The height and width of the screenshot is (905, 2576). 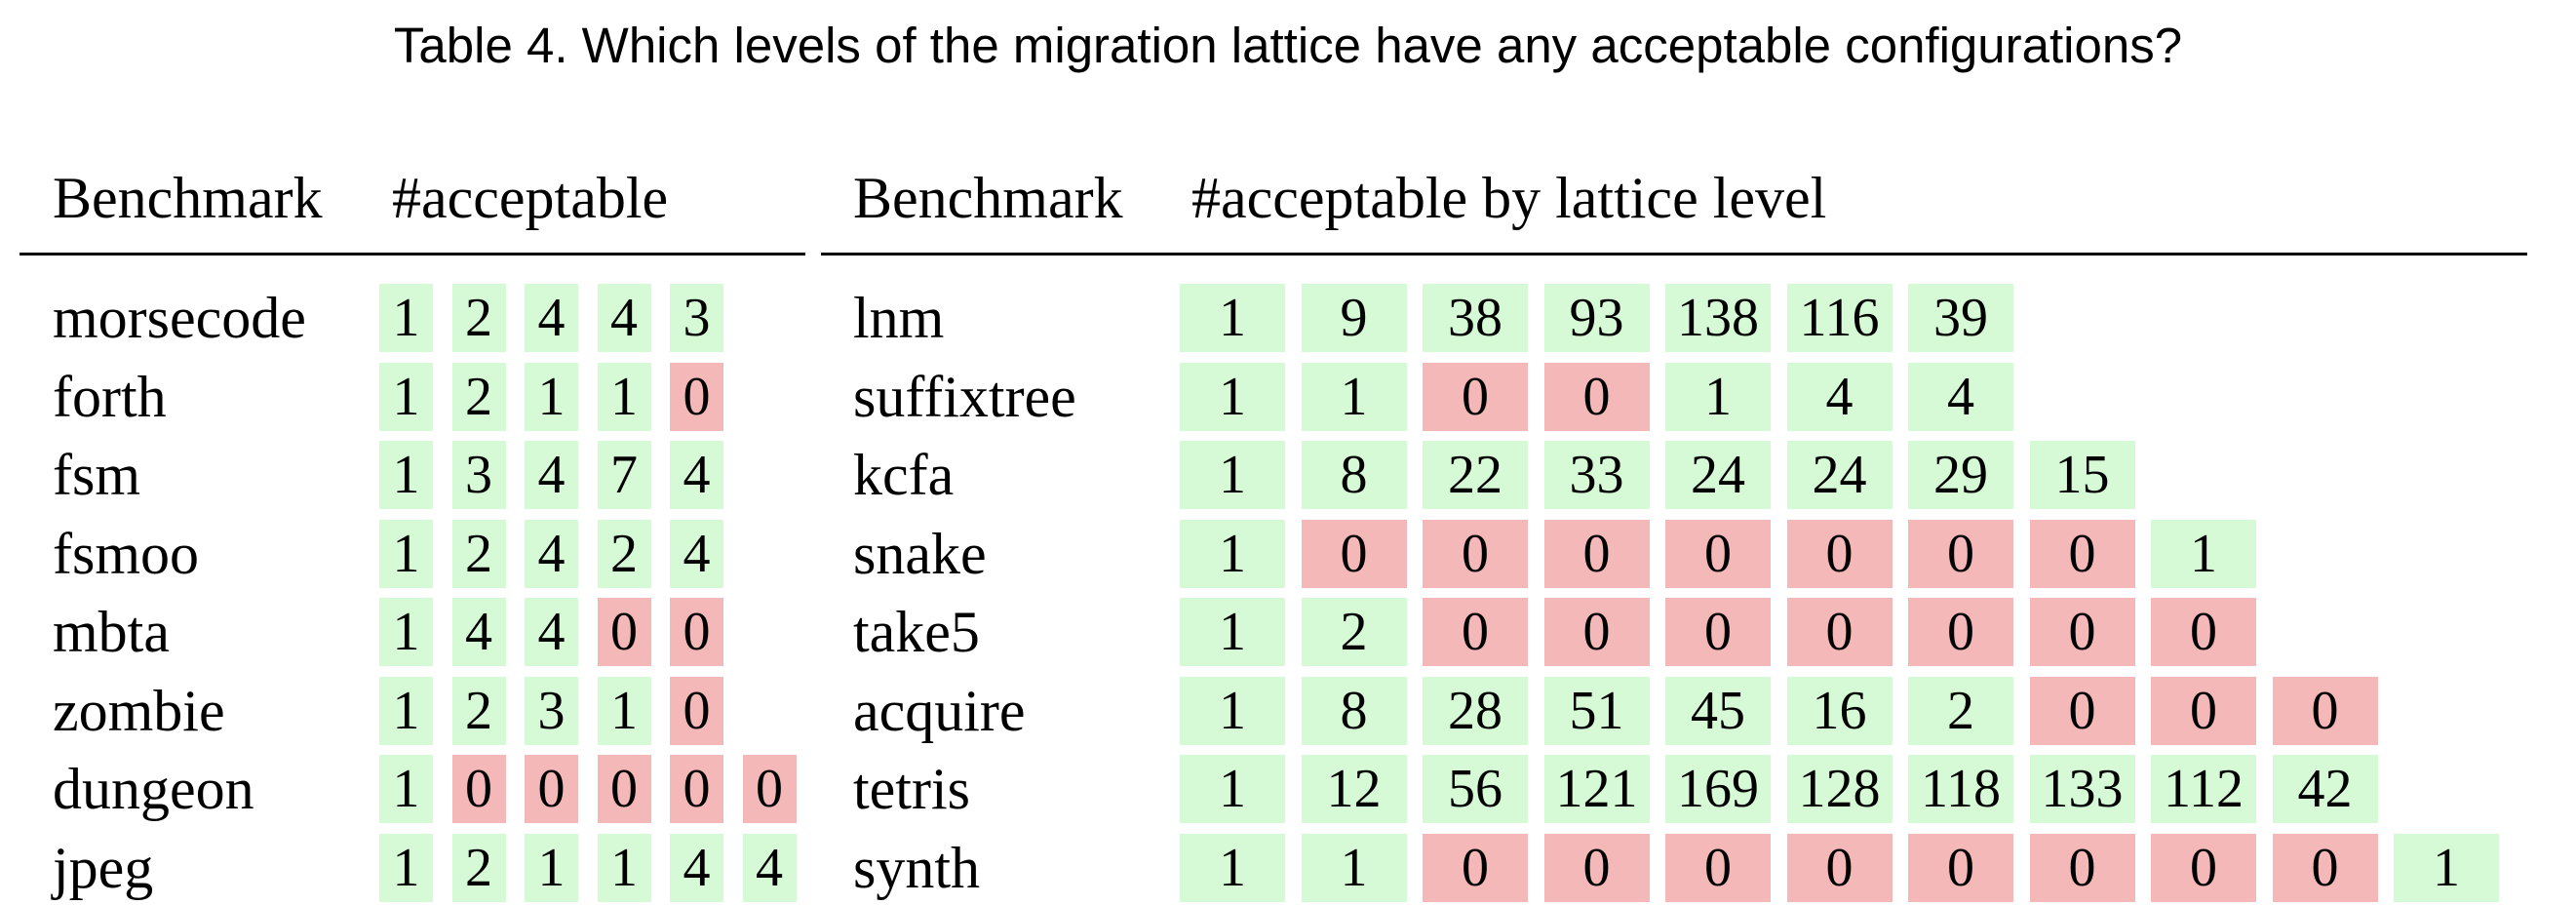 What do you see at coordinates (904, 475) in the screenshot?
I see `benchmark-name: kcfa` at bounding box center [904, 475].